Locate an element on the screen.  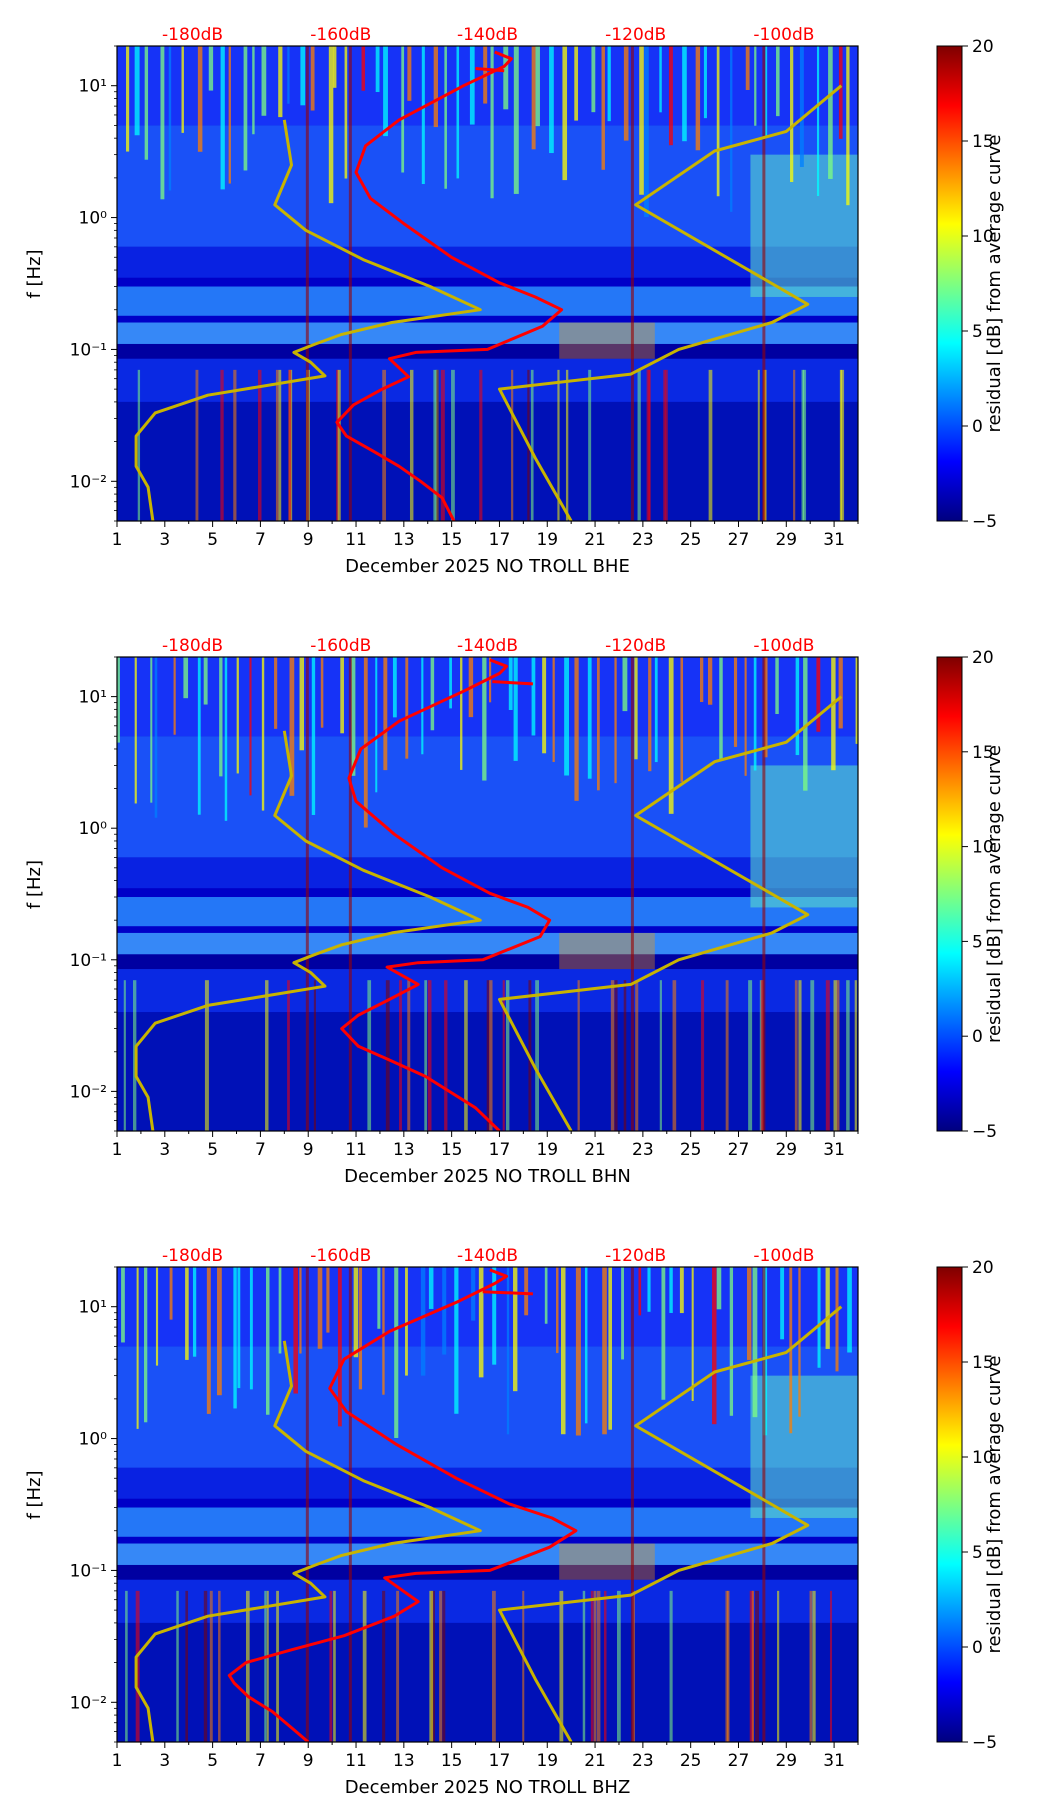
x-axis-label: December 2025 NO TROLL BHE is located at coordinates (487, 566).